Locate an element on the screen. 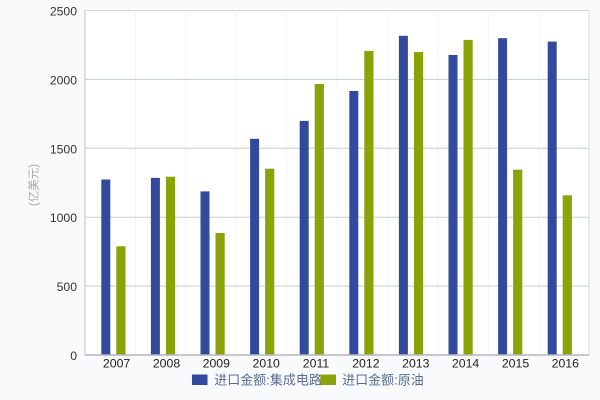 The height and width of the screenshot is (400, 600). svg-text: 进口金额:原油 is located at coordinates (383, 379).